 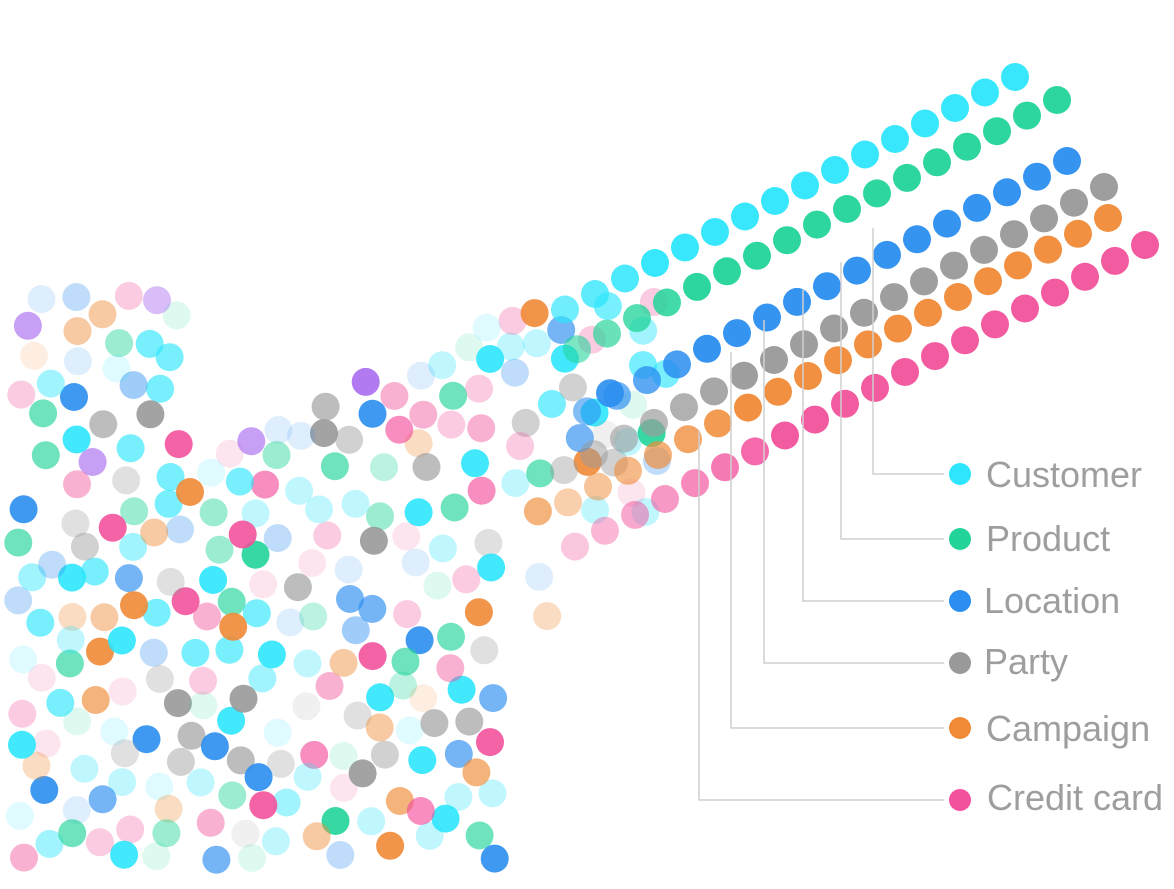 What do you see at coordinates (1075, 797) in the screenshot?
I see `legend-label-credit-card: Credit card` at bounding box center [1075, 797].